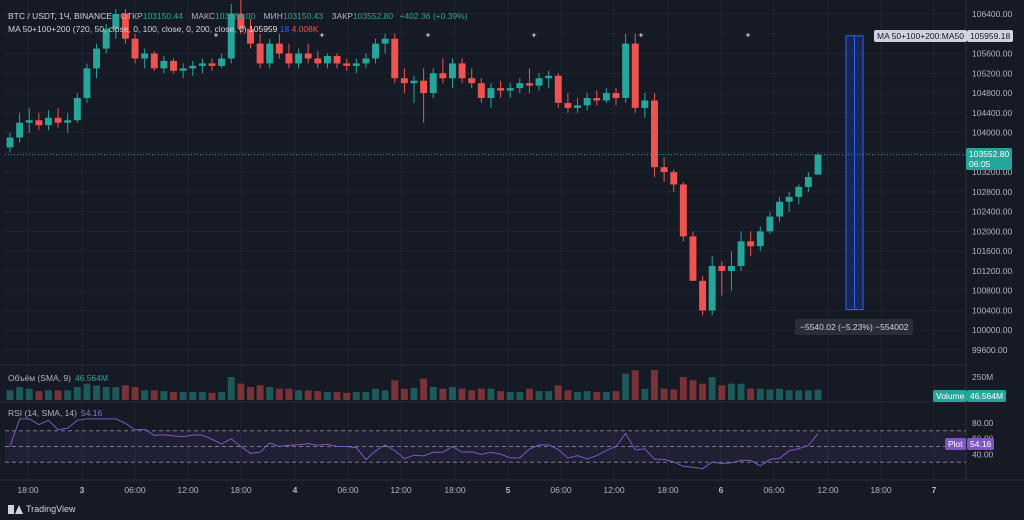  I want to click on price-axis-label: 100800.00, so click(992, 291).